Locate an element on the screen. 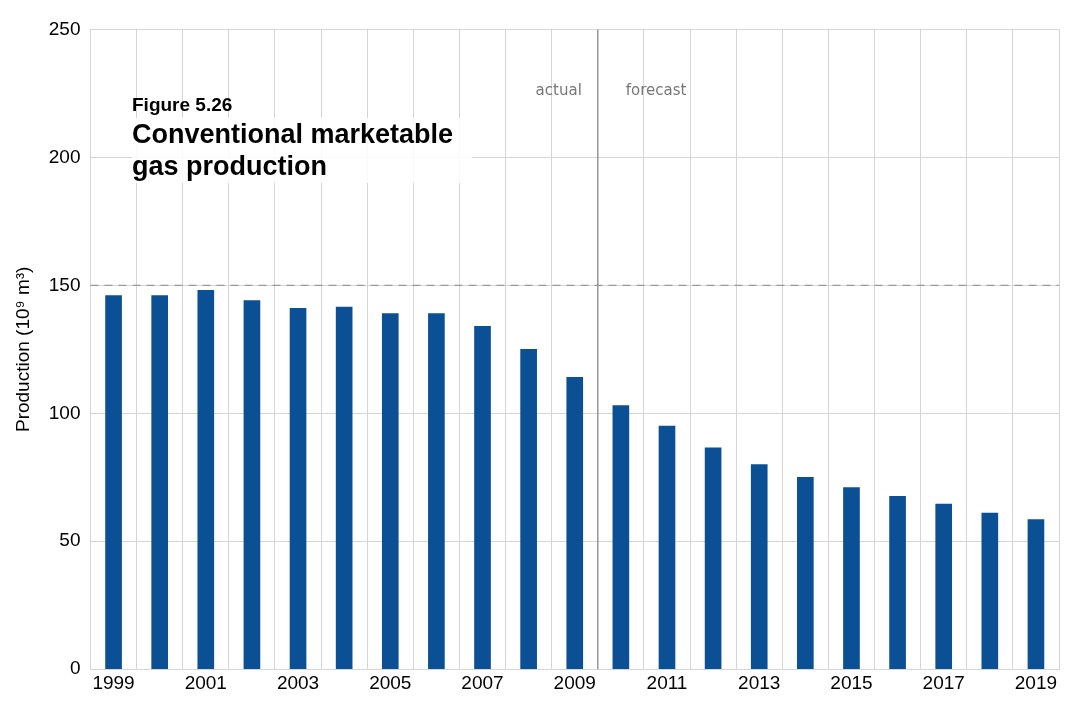  x-tick-label: 2003 is located at coordinates (298, 682).